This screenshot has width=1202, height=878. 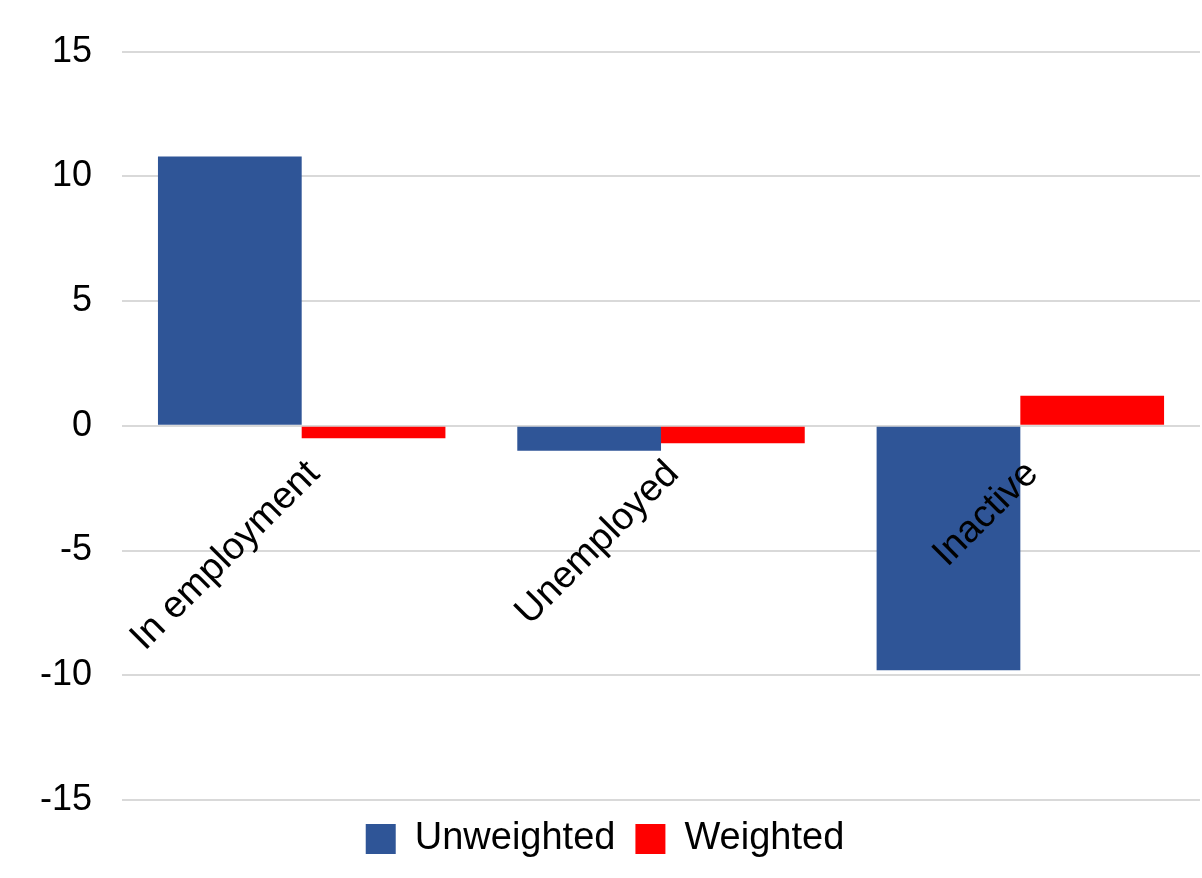 What do you see at coordinates (66, 673) in the screenshot?
I see `y-tick-label: -10` at bounding box center [66, 673].